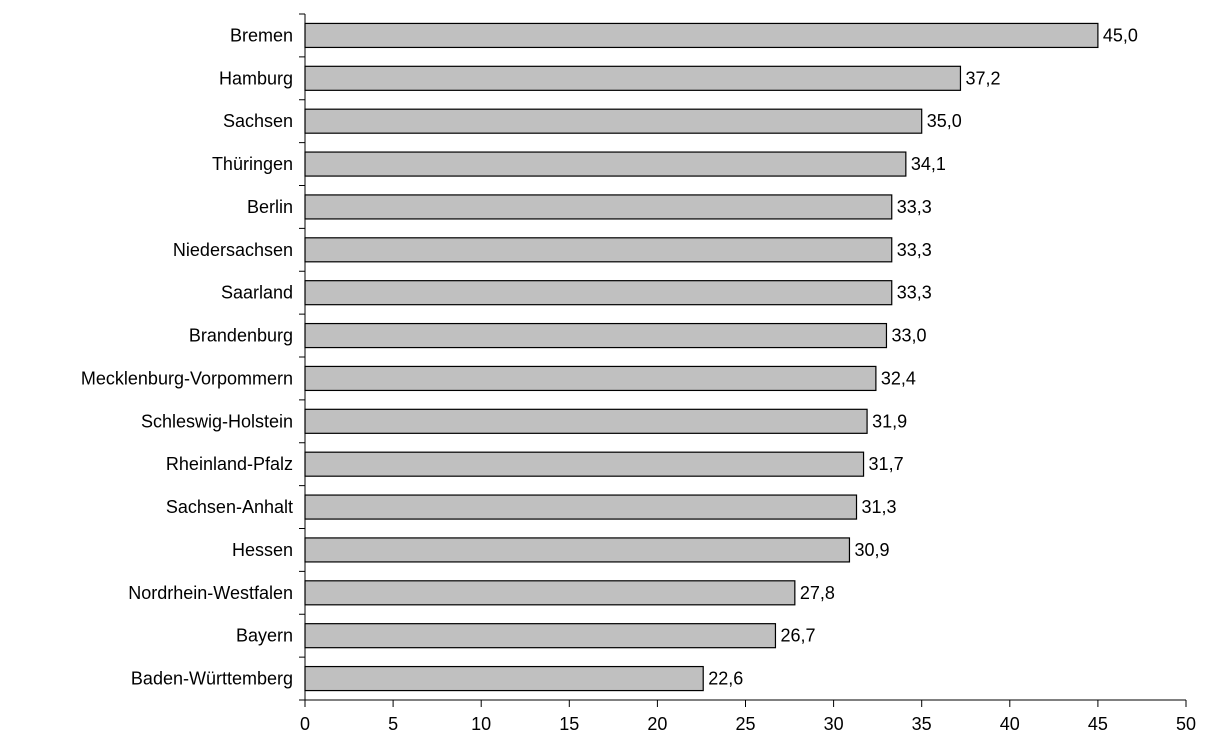 The width and height of the screenshot is (1206, 748). What do you see at coordinates (229, 507) in the screenshot?
I see `category-label: Sachsen-Anhalt` at bounding box center [229, 507].